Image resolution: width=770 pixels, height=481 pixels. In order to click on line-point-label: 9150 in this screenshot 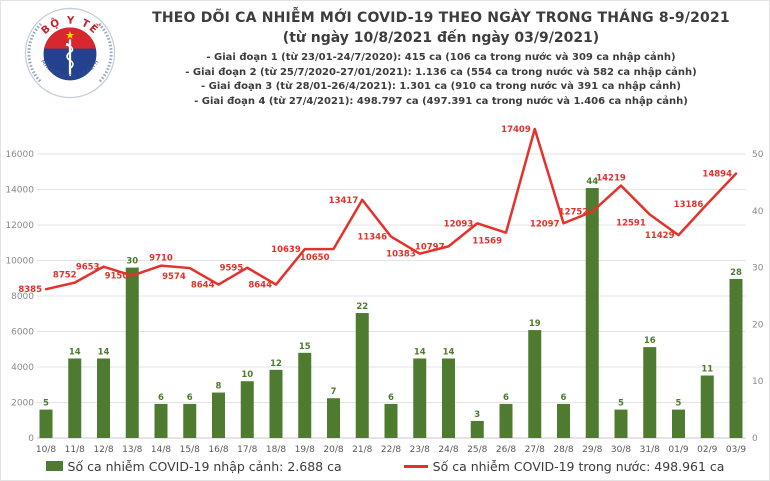, I will do `click(117, 277)`.